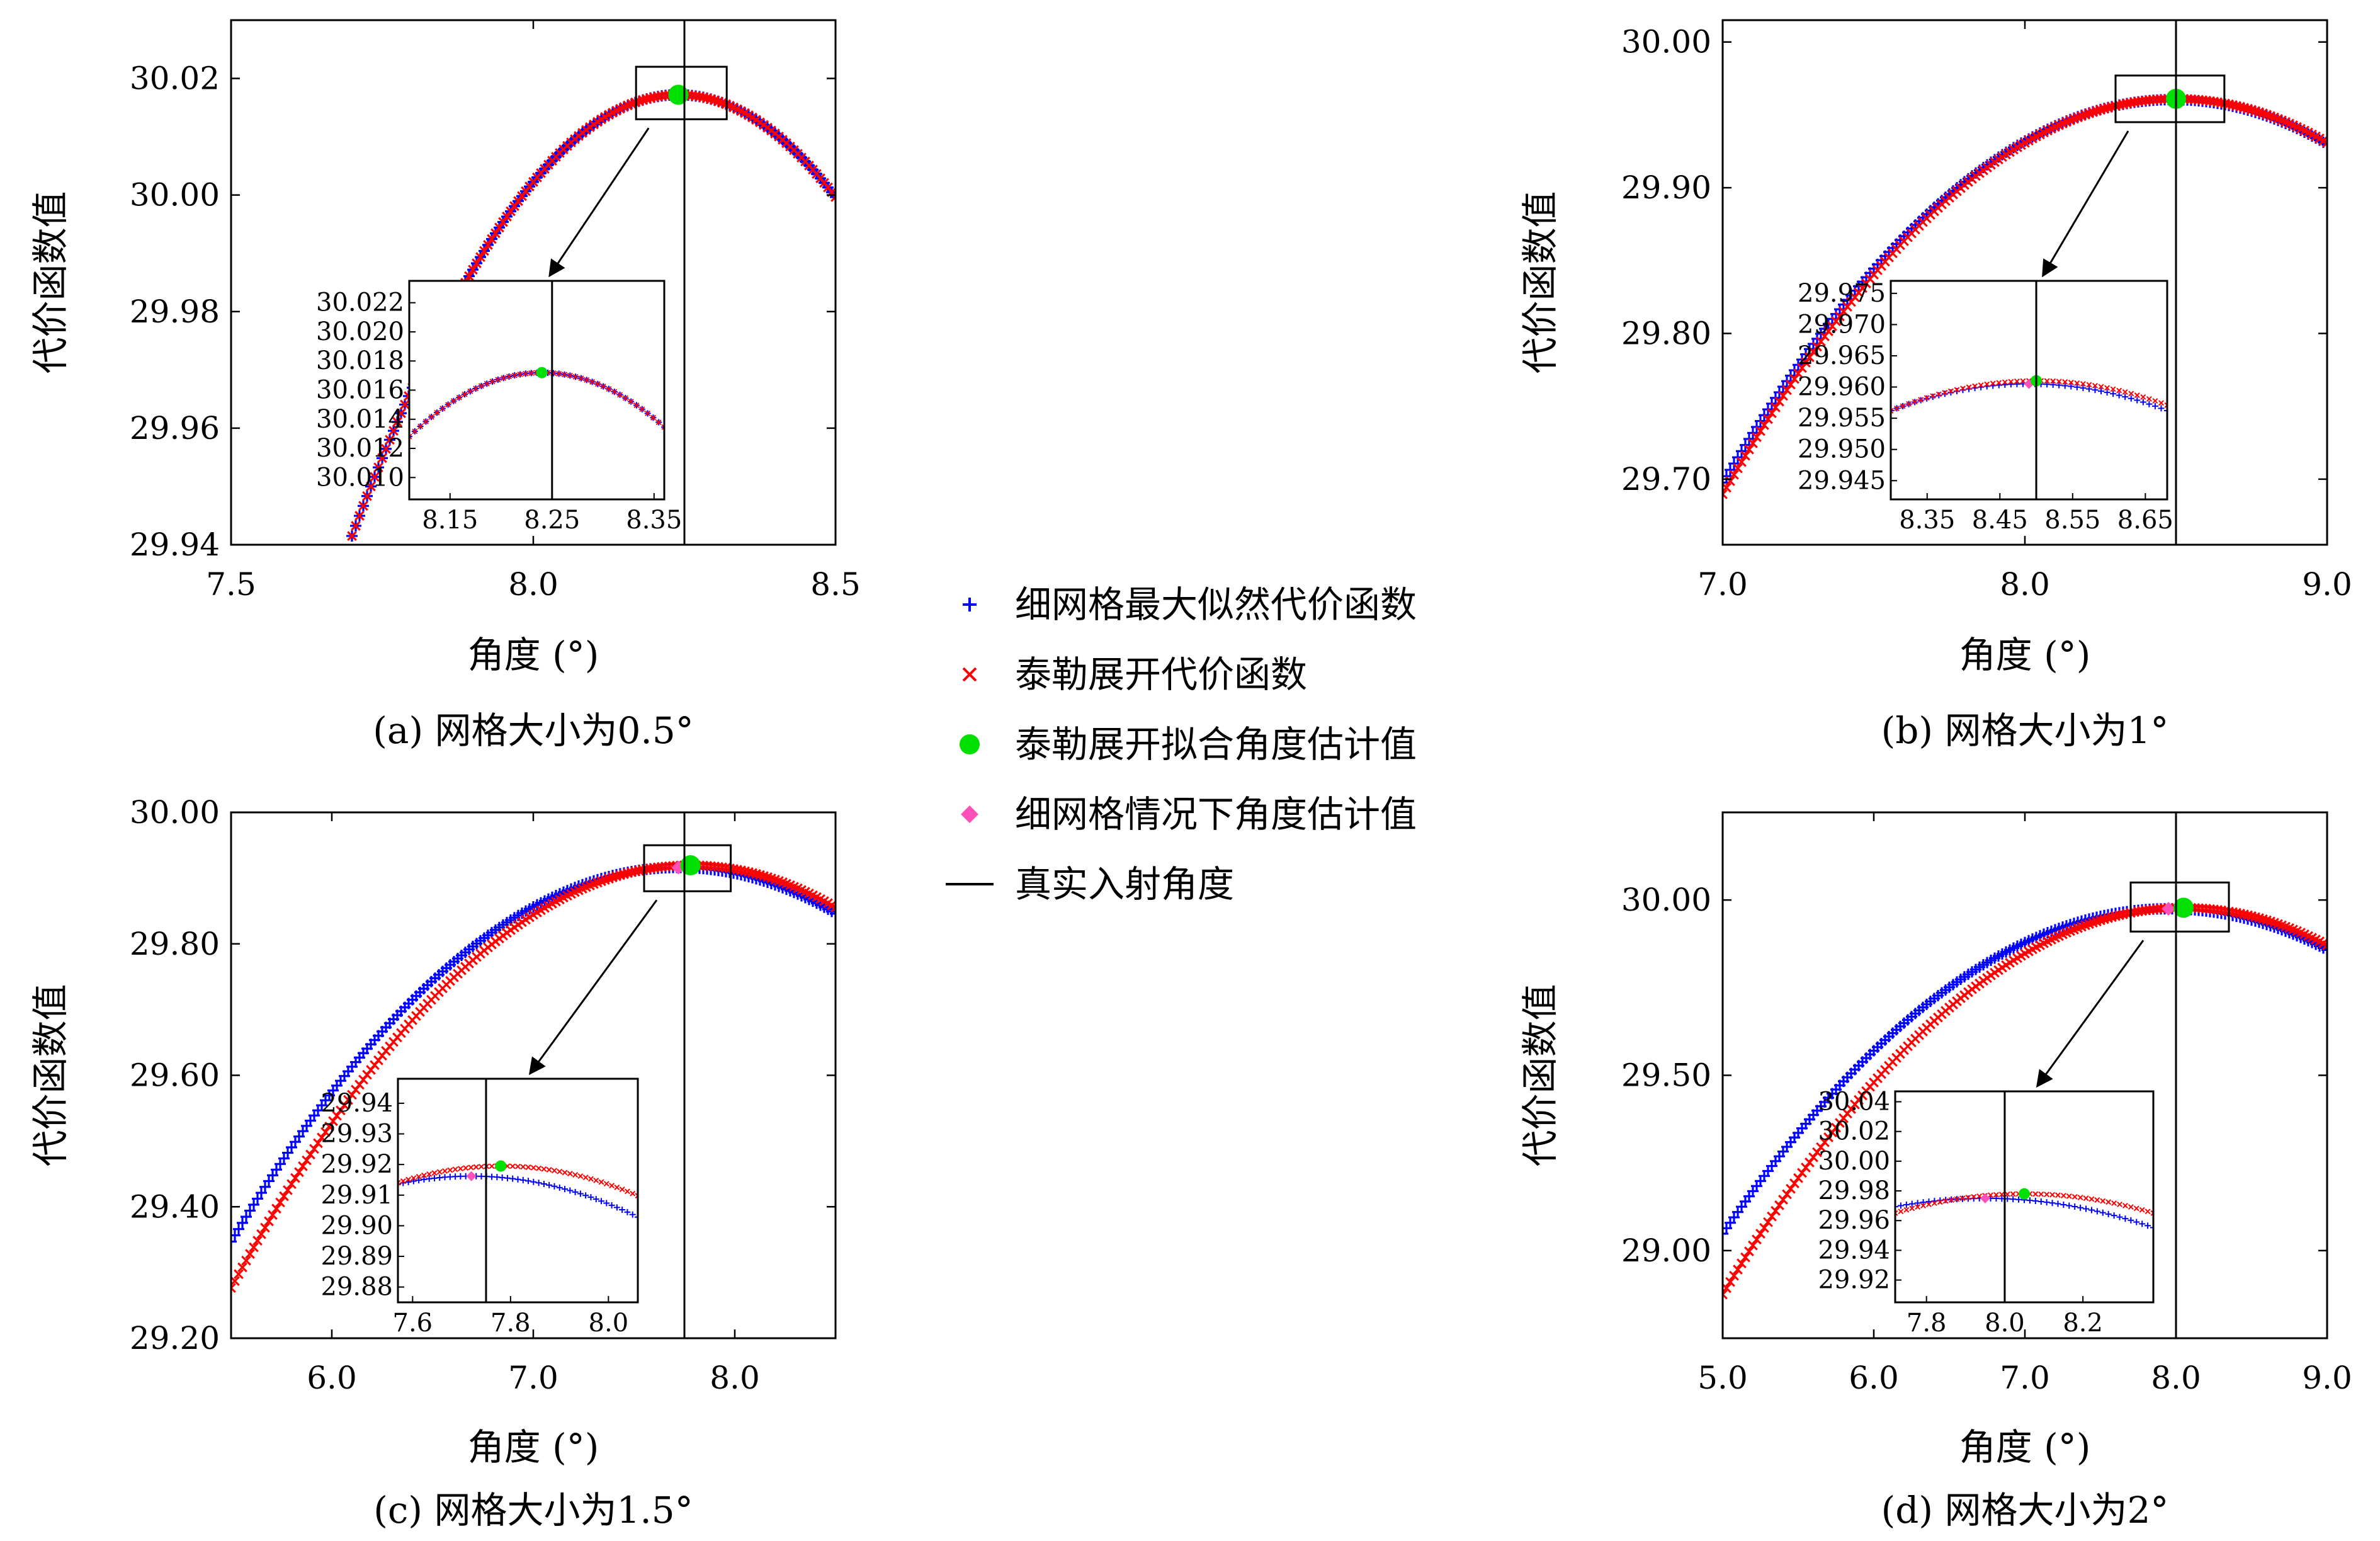 The height and width of the screenshot is (1541, 2380). Describe the element at coordinates (2025, 1447) in the screenshot. I see `panel-d-xlabel: 角度 (°)` at that location.